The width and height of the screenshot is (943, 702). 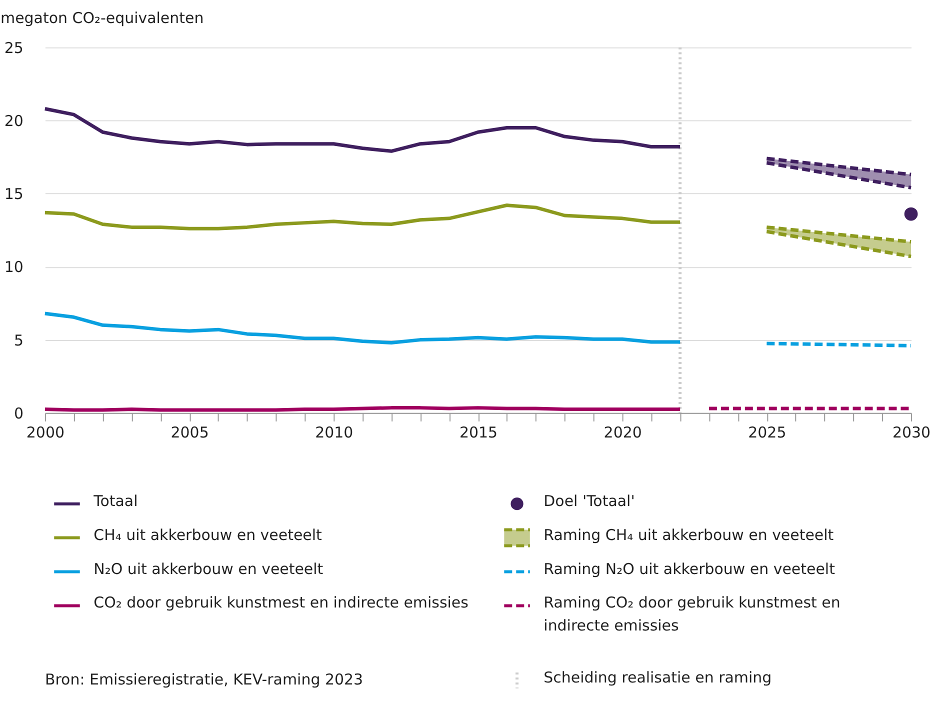 I want to click on text: Bron: Emissieregistratie, KEV-raming 2023, so click(x=204, y=679).